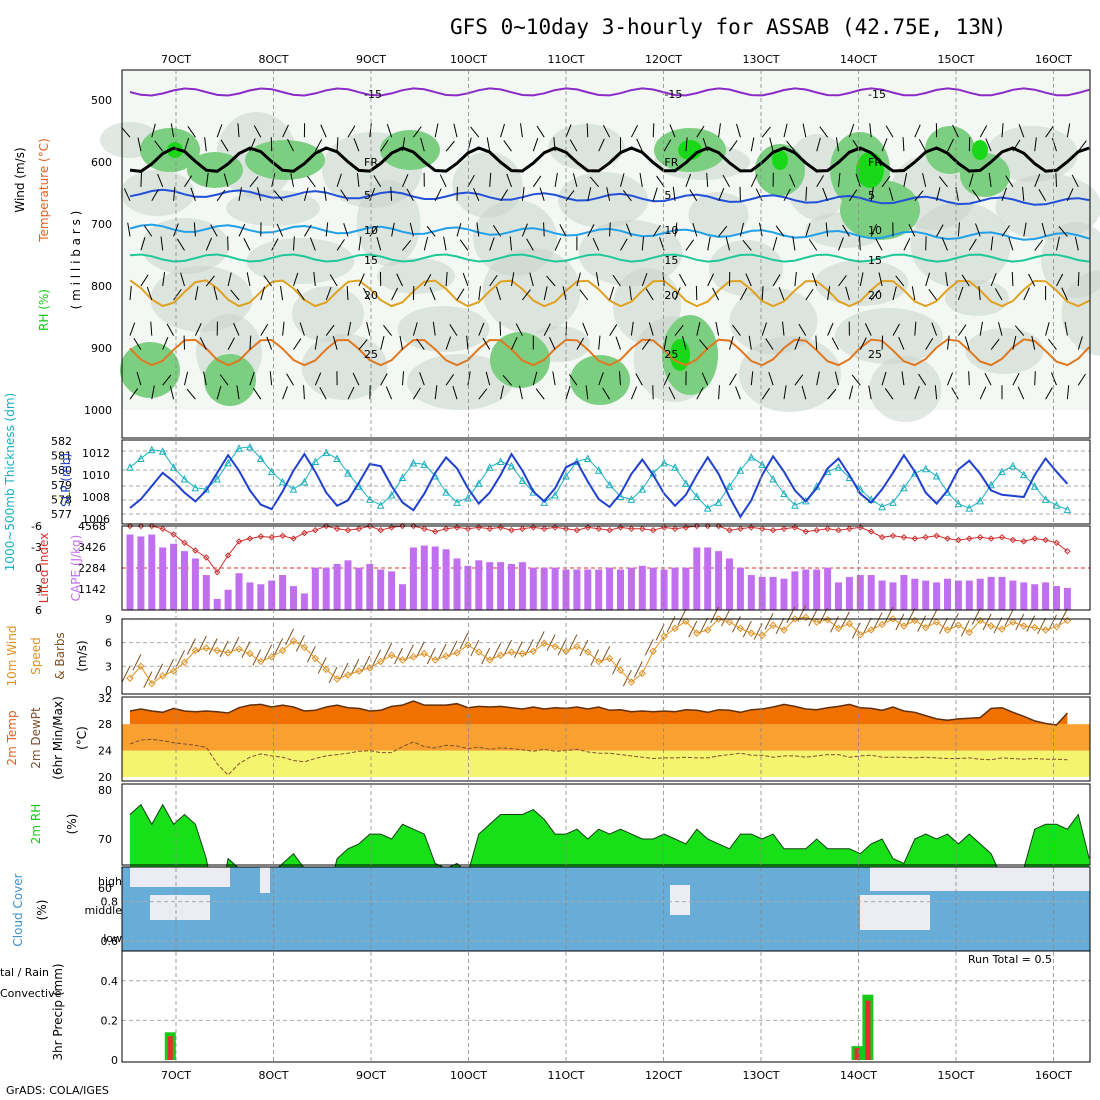 The width and height of the screenshot is (1100, 1100). What do you see at coordinates (599, 485) in the screenshot?
I see `slp-line` at bounding box center [599, 485].